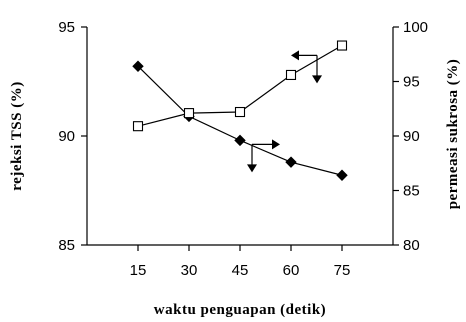  What do you see at coordinates (66, 136) in the screenshot?
I see `left-y-tick-label: 90` at bounding box center [66, 136].